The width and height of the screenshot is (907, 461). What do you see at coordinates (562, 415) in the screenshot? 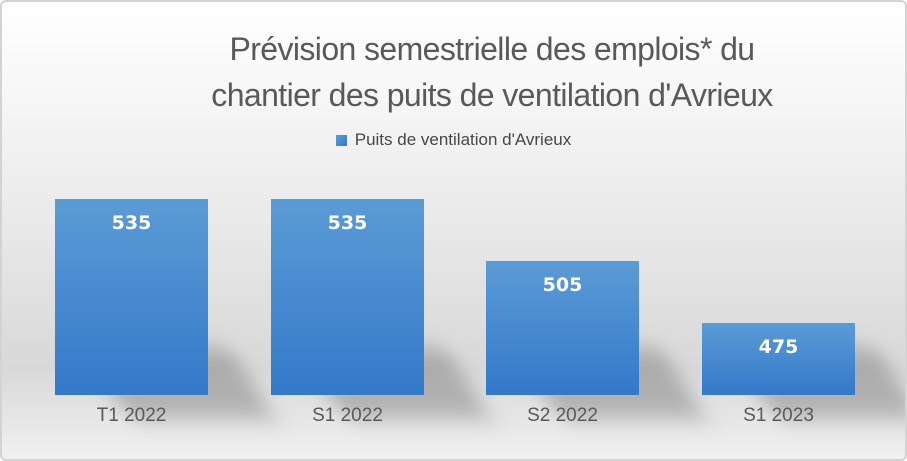
I see `x-axis-label: S2 2022` at bounding box center [562, 415].